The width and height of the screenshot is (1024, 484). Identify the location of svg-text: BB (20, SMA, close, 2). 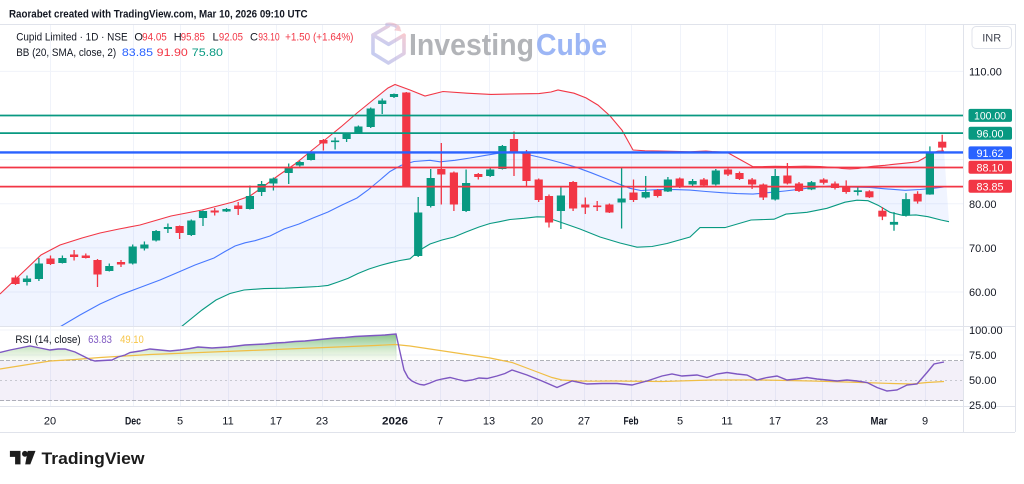
(66, 53).